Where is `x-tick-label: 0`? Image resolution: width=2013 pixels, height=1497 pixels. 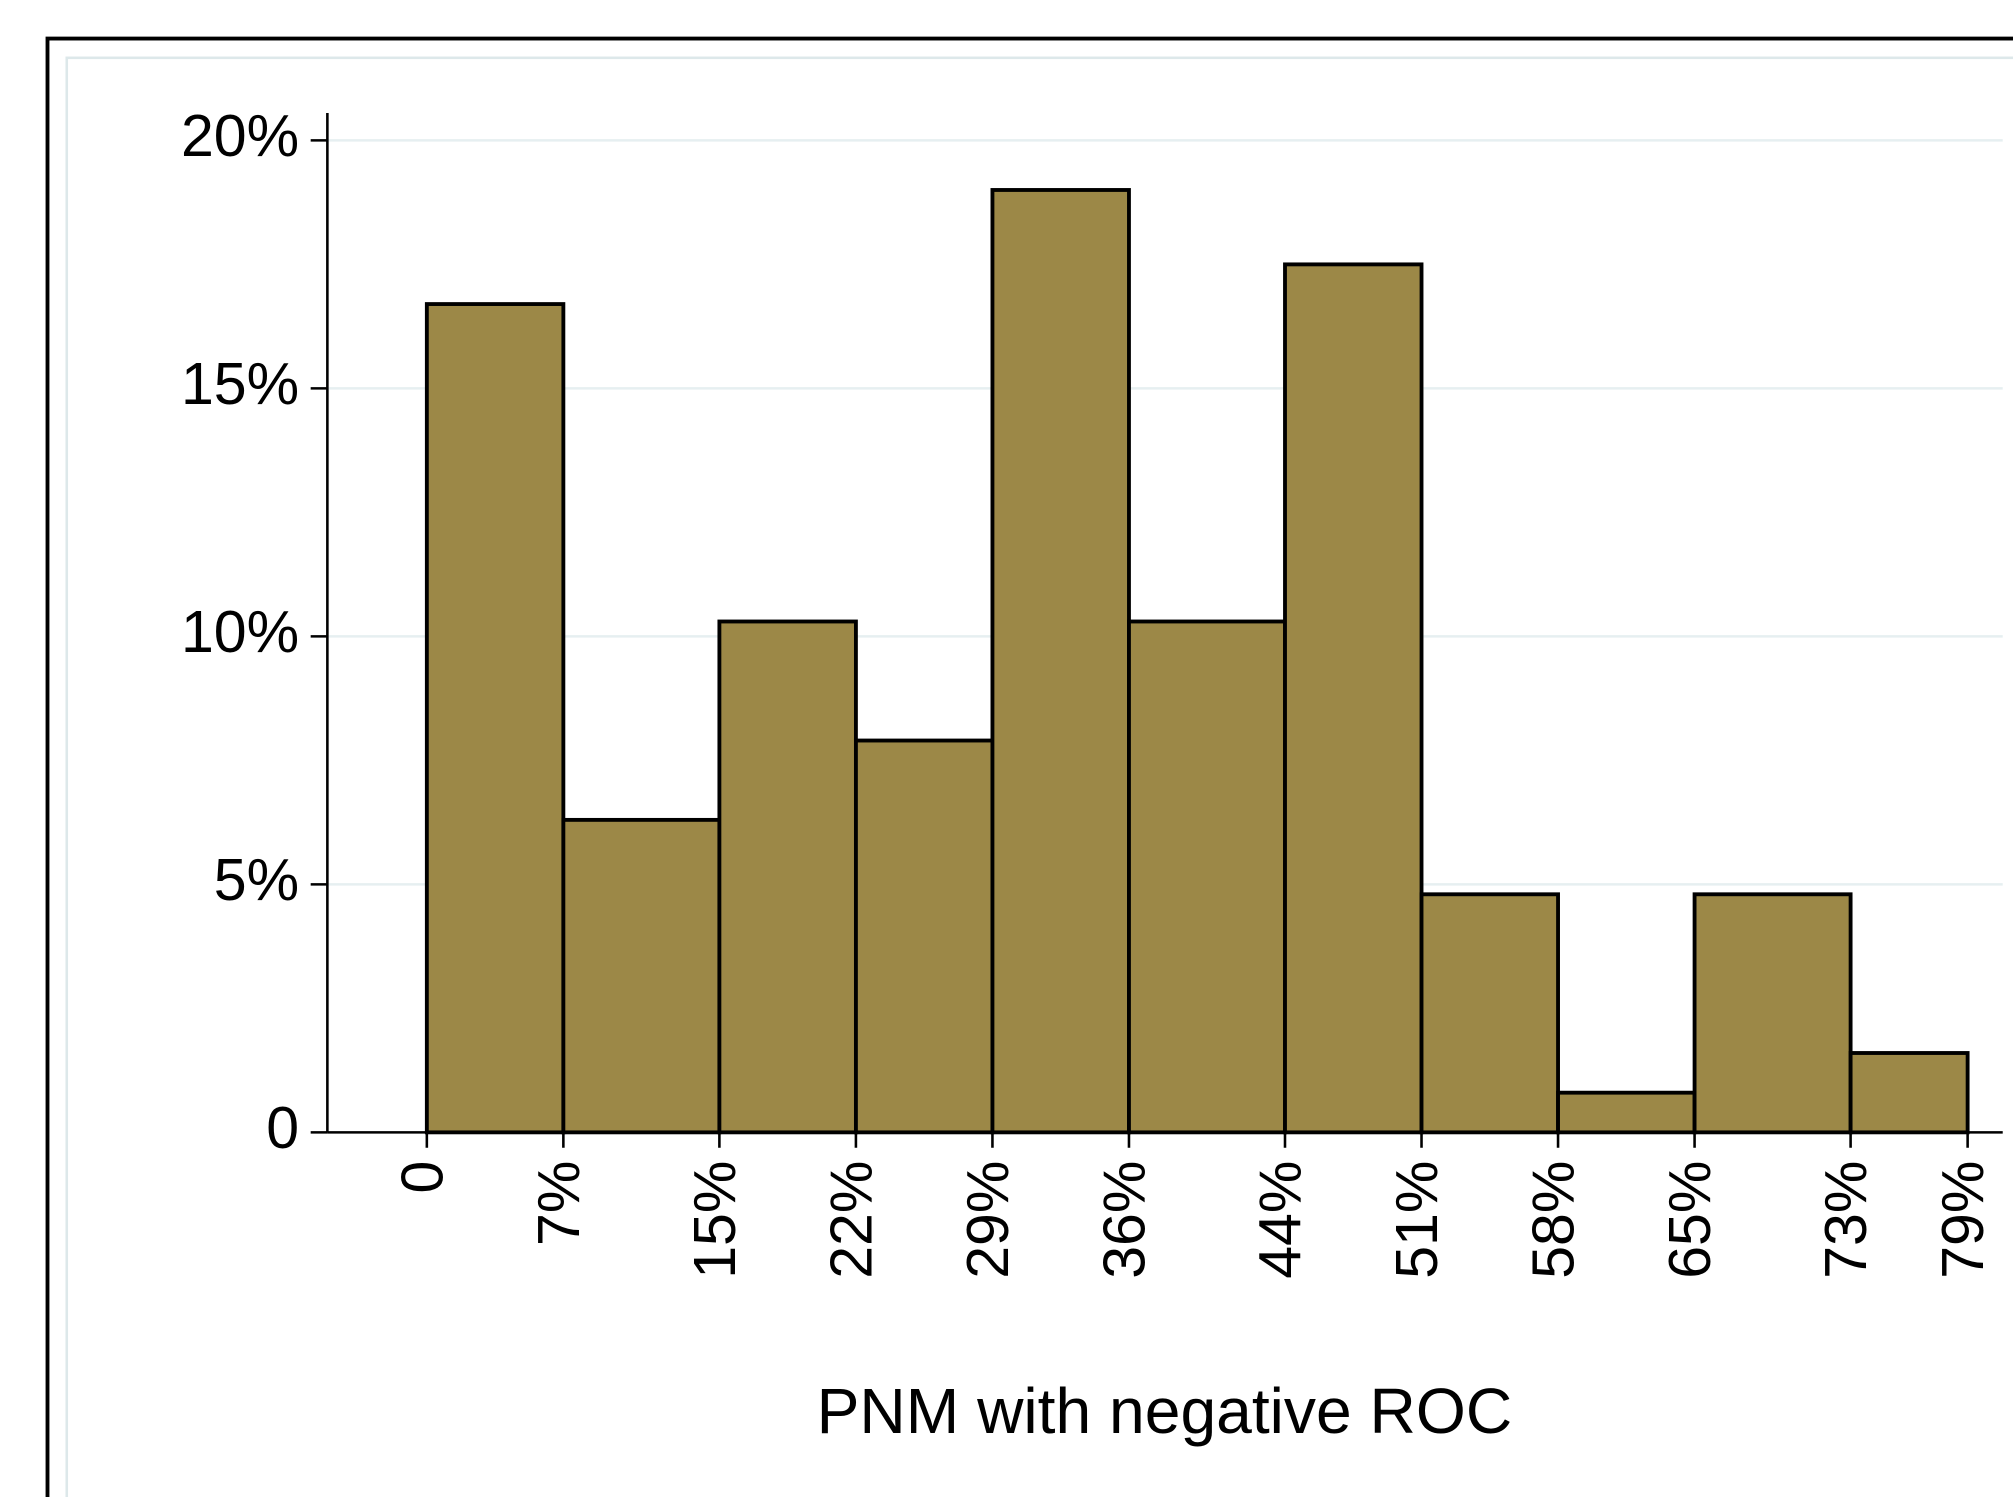
x-tick-label: 0 is located at coordinates (422, 1177).